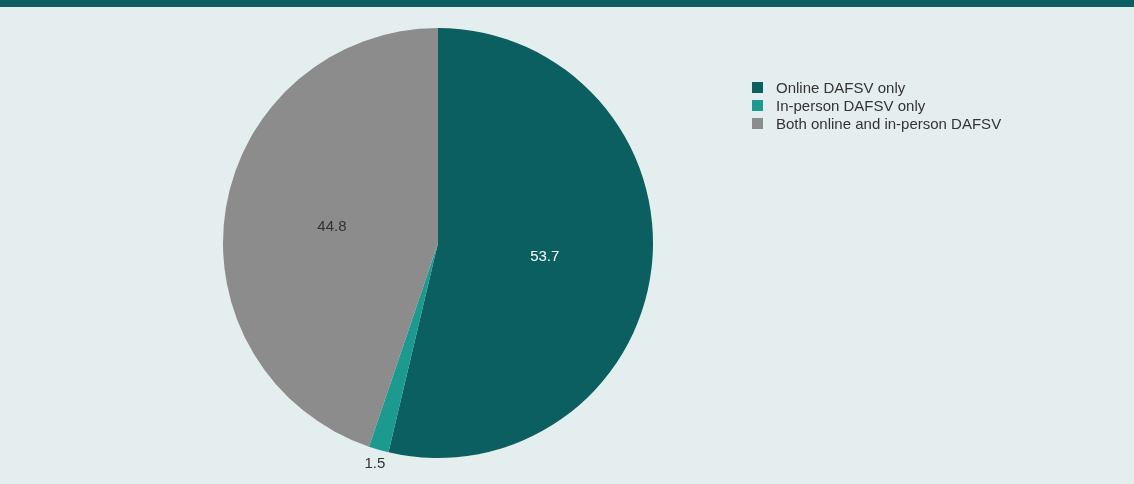 The image size is (1134, 484). I want to click on data-label: 53.7, so click(545, 255).